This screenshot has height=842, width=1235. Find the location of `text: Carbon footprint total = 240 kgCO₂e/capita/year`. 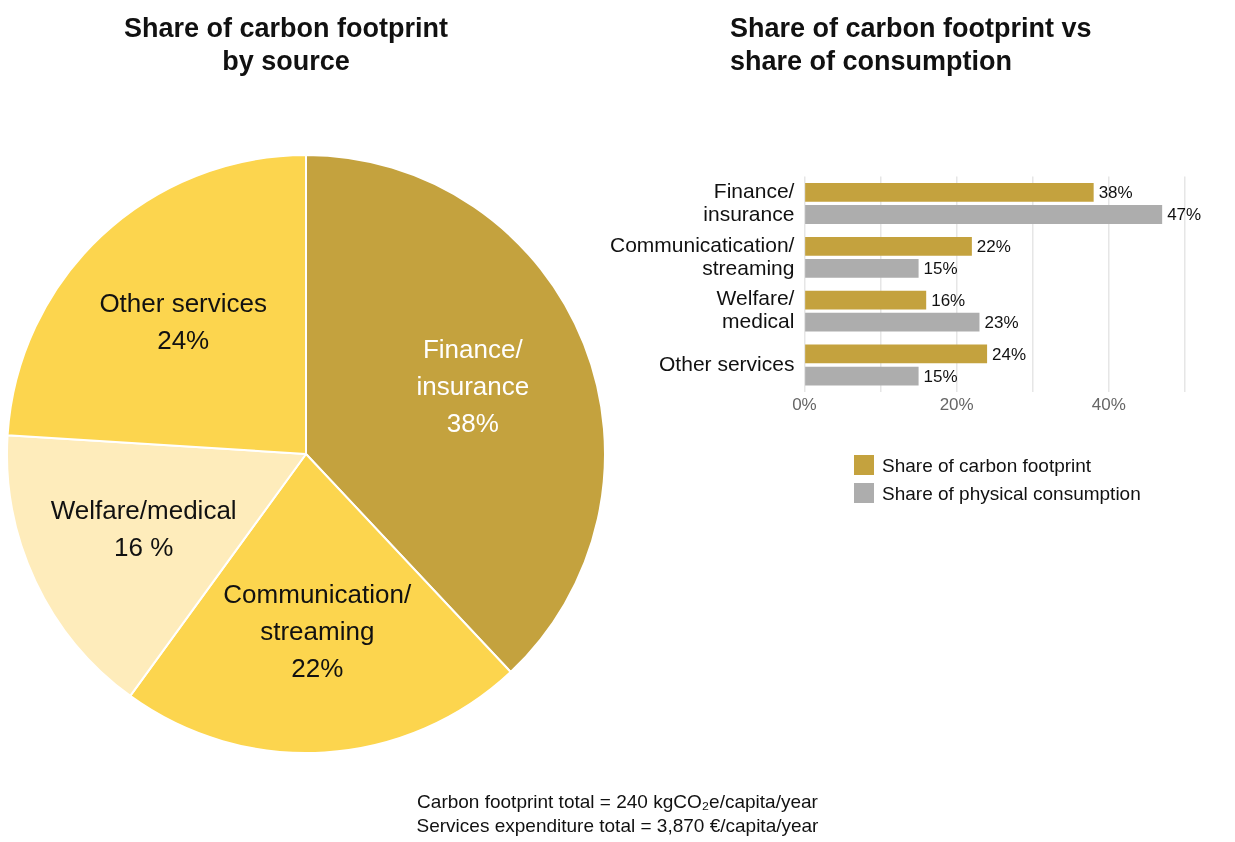

text: Carbon footprint total = 240 kgCO₂e/capita/year is located at coordinates (617, 801).